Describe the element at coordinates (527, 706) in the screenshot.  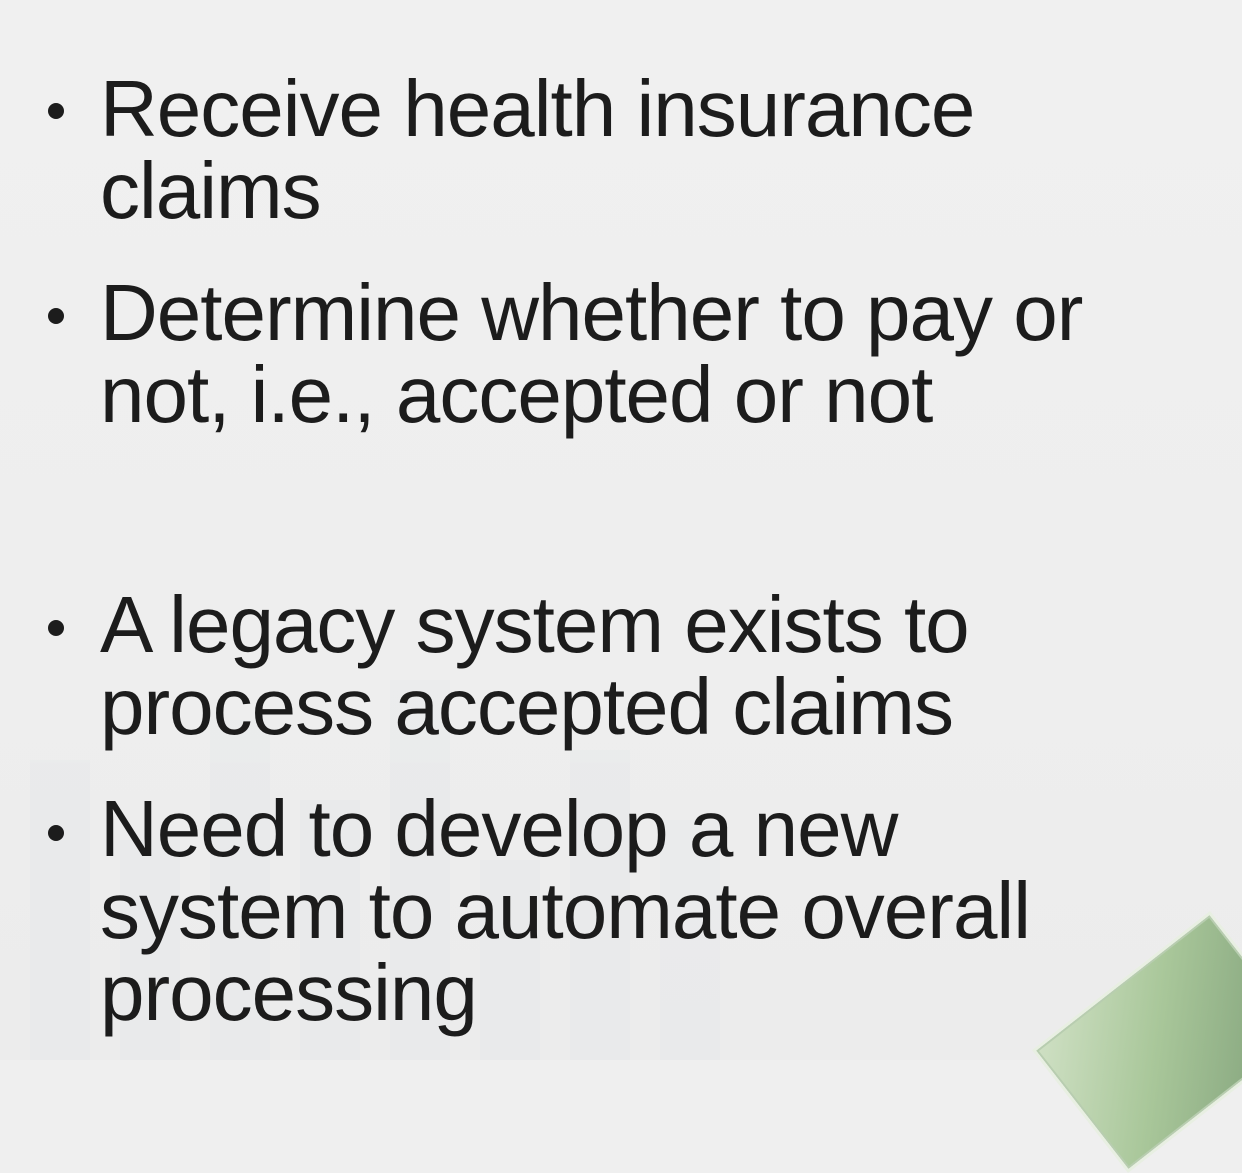
I see `bullet-text-line: process accepted claims` at that location.